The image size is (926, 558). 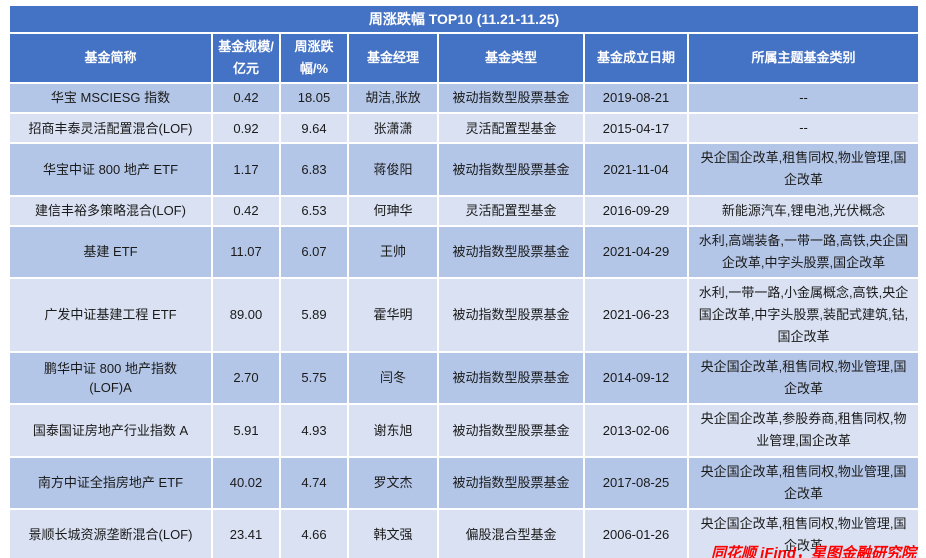 What do you see at coordinates (636, 315) in the screenshot?
I see `cell-inception-date: 2021-06-23` at bounding box center [636, 315].